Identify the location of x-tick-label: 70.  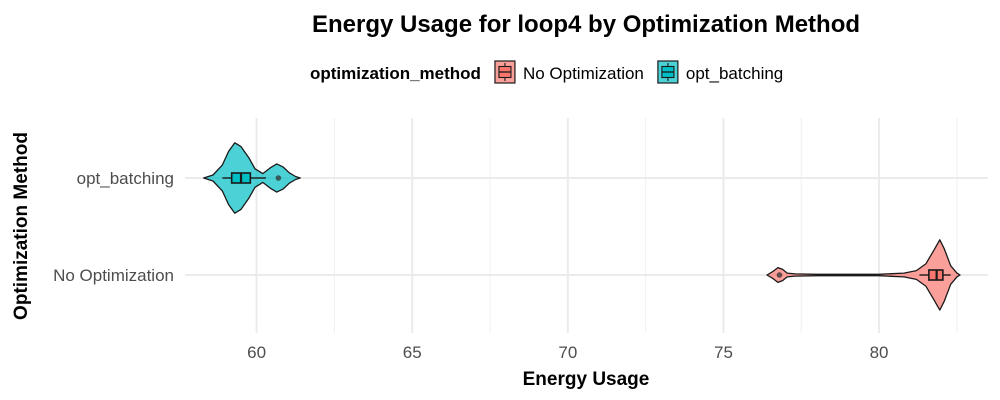
(567, 352).